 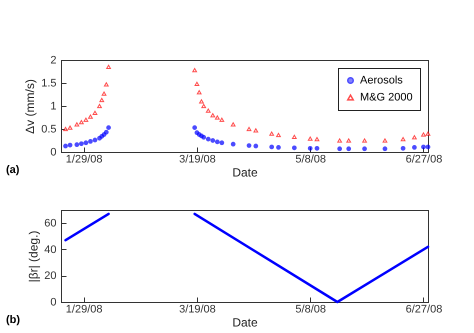 What do you see at coordinates (13, 320) in the screenshot?
I see `text: (b)` at bounding box center [13, 320].